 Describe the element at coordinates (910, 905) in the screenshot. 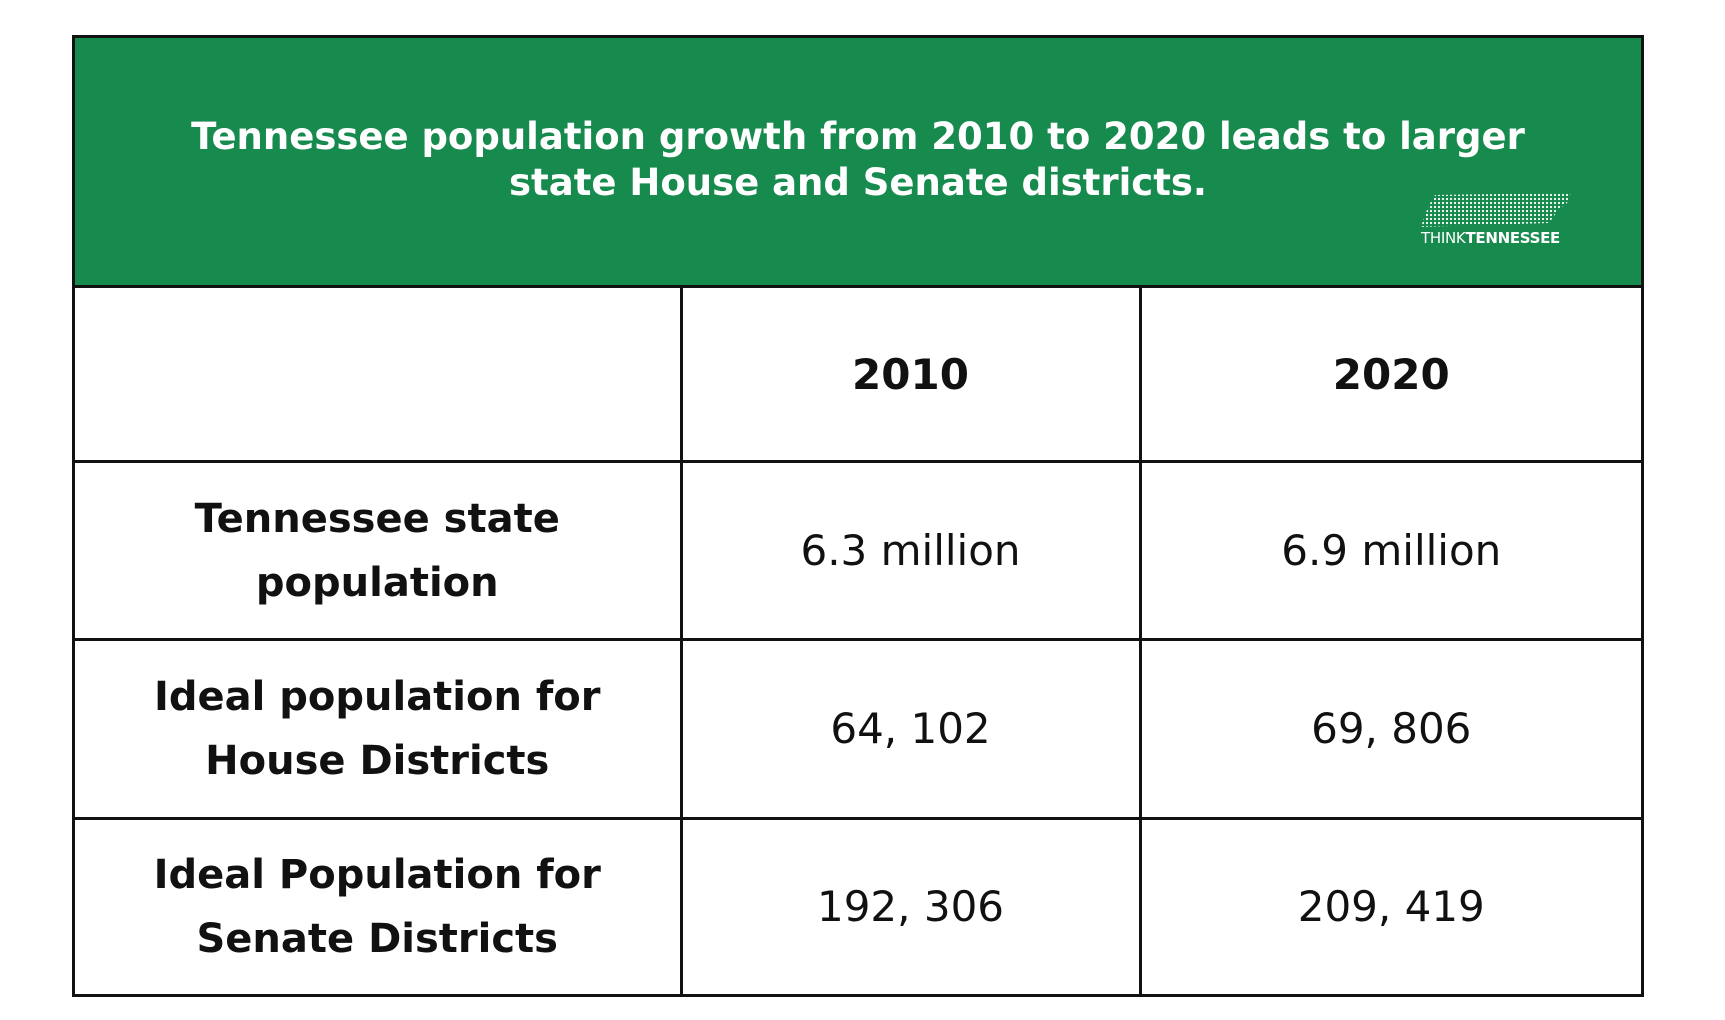

I see `cell-value: 192, 306` at that location.